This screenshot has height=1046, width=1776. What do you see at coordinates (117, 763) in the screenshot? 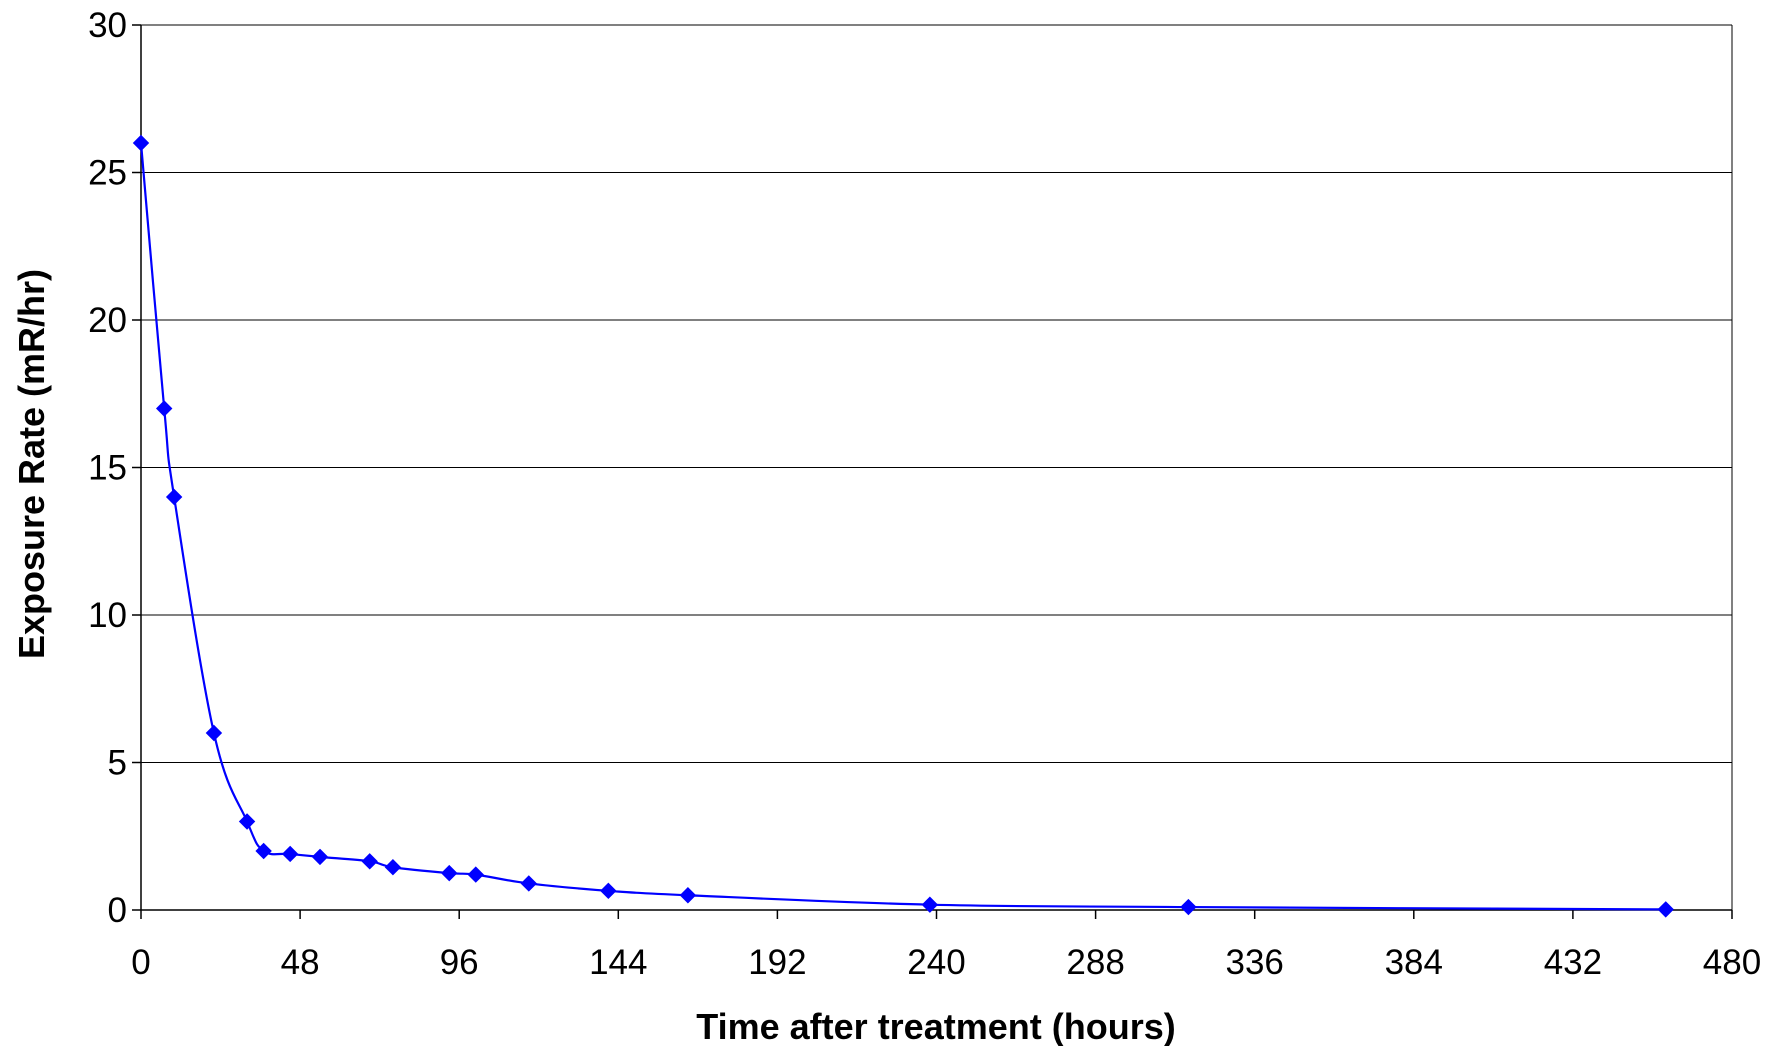
I see `y-tick-label: 5` at bounding box center [117, 763].